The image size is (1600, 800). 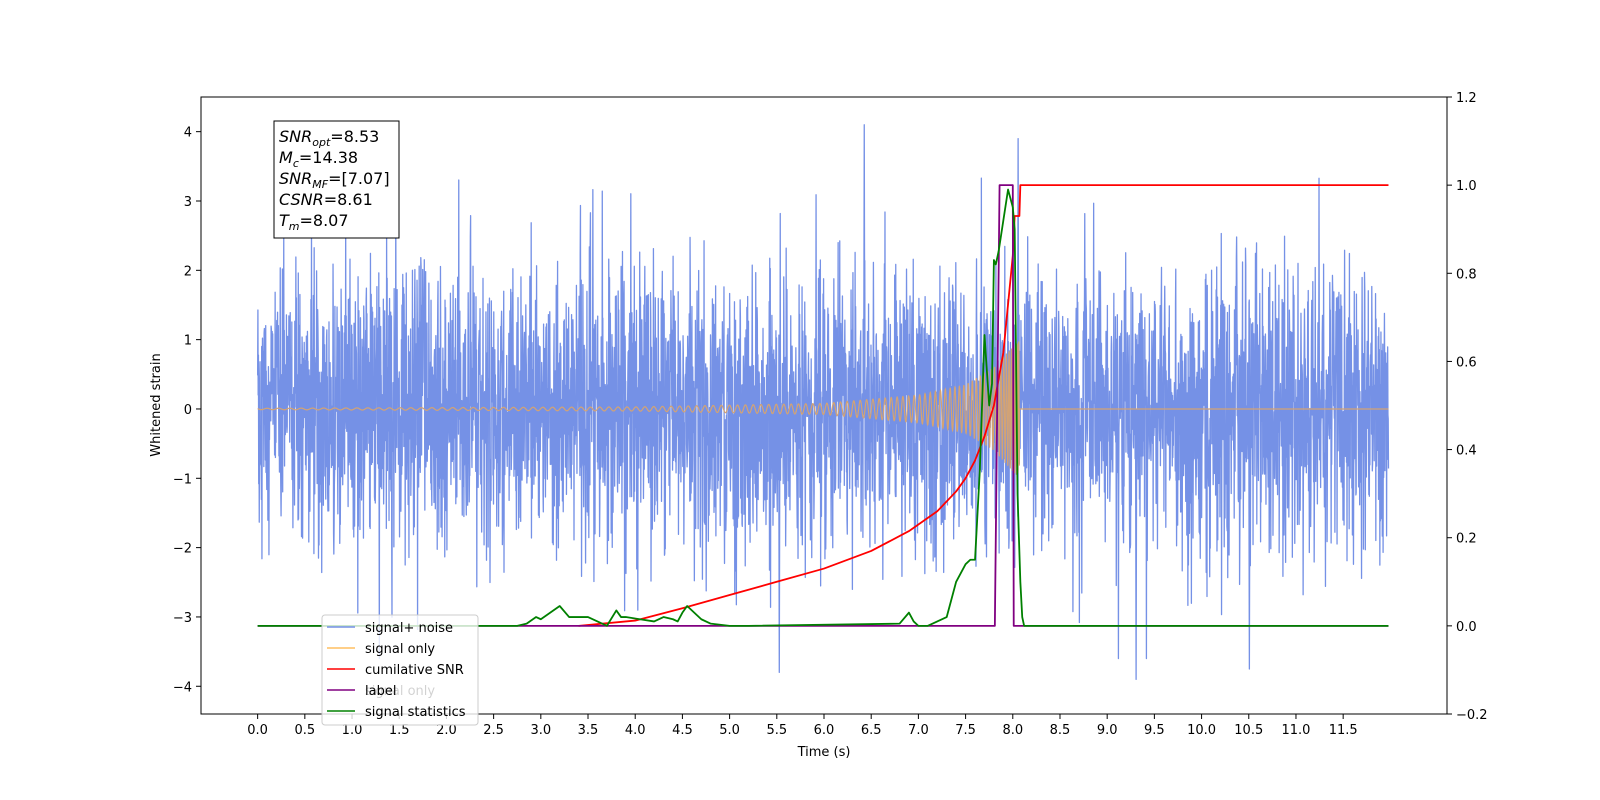 What do you see at coordinates (182, 479) in the screenshot?
I see `y-tick-label: −1` at bounding box center [182, 479].